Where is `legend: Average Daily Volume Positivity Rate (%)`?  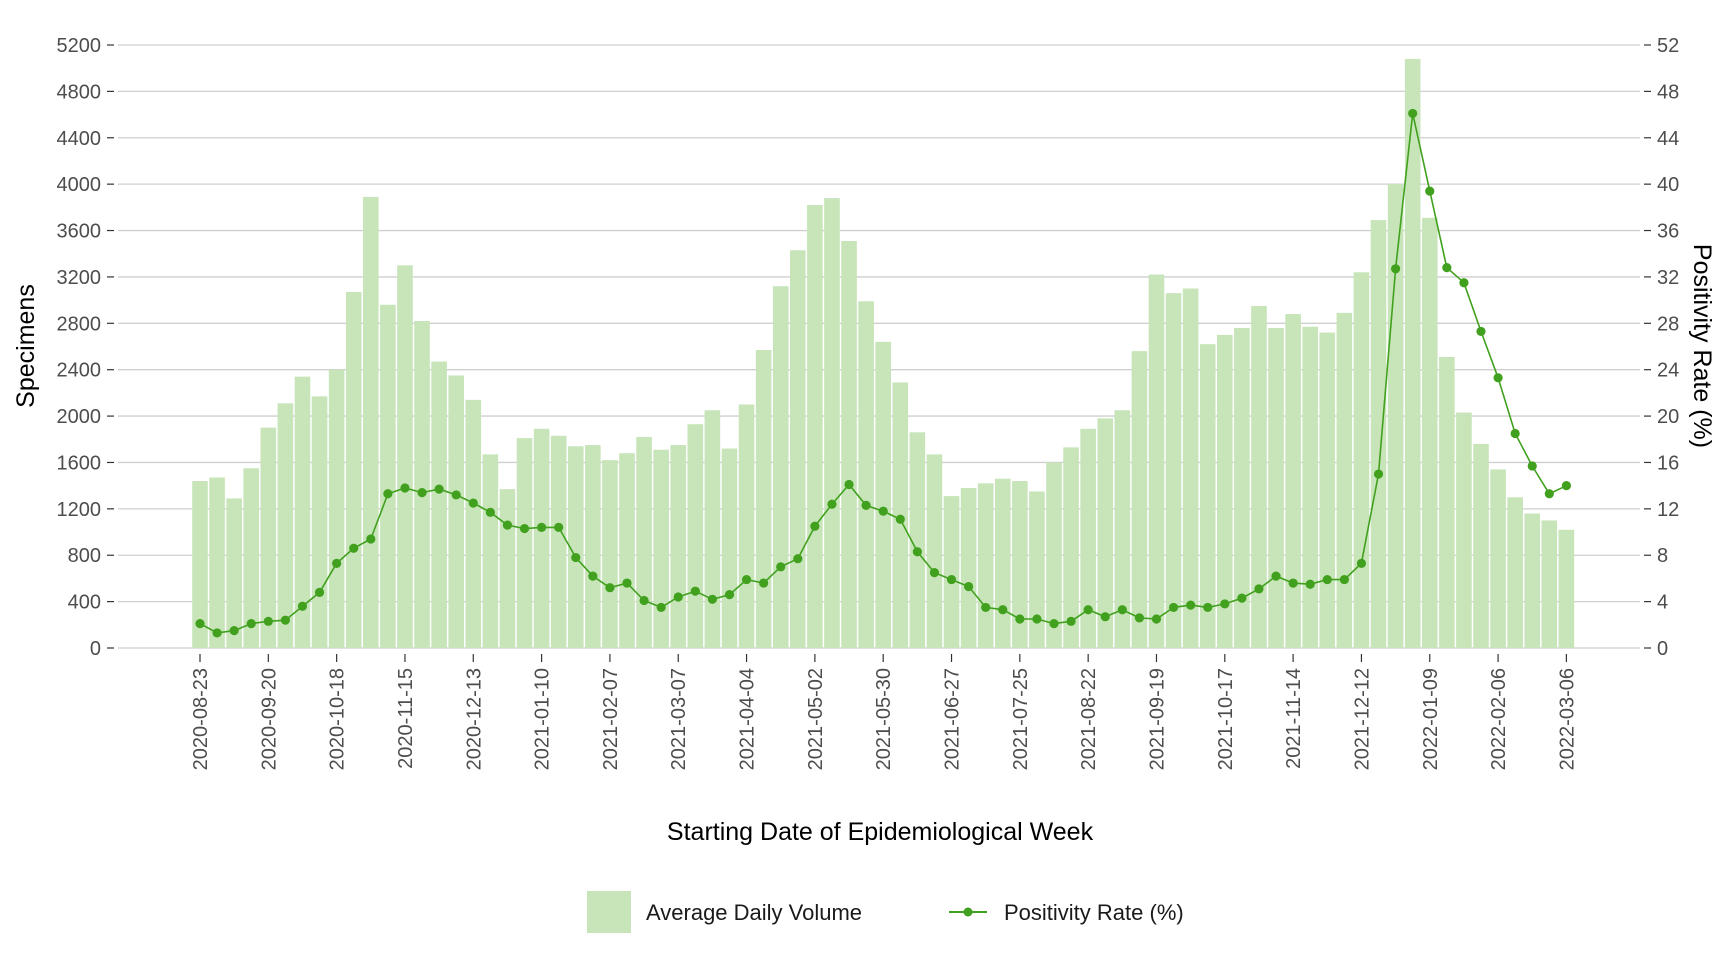 legend: Average Daily Volume Positivity Rate (%) is located at coordinates (885, 912).